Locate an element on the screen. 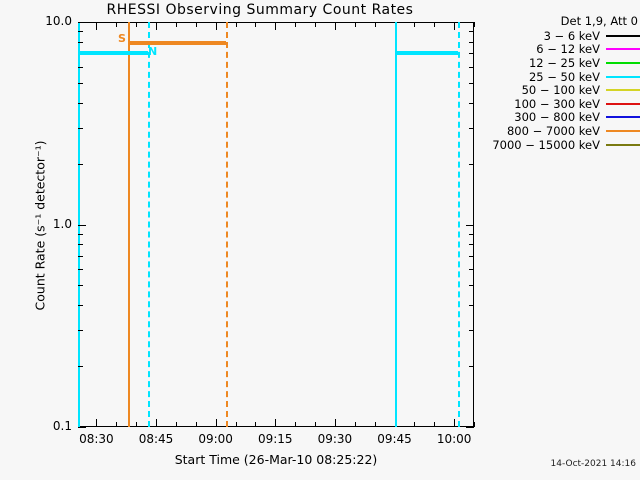  legend-item-label: 7000 − 15000 keV is located at coordinates (546, 144).